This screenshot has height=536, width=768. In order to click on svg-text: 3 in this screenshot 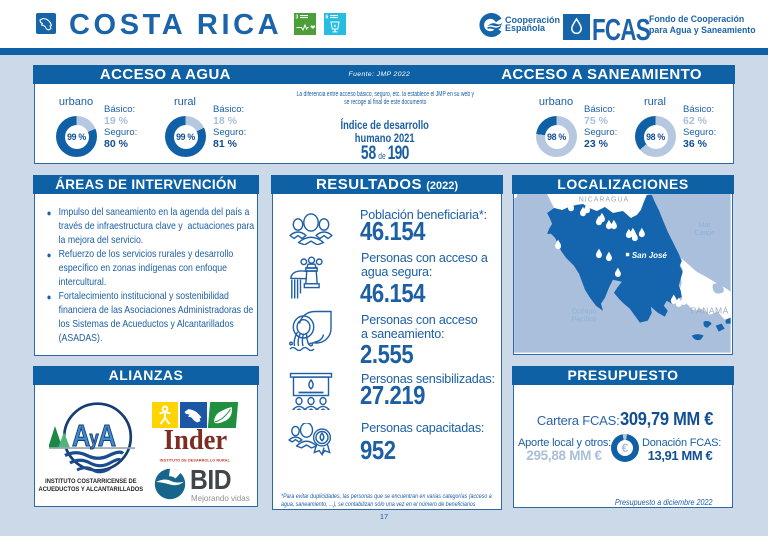, I will do `click(297, 18)`.